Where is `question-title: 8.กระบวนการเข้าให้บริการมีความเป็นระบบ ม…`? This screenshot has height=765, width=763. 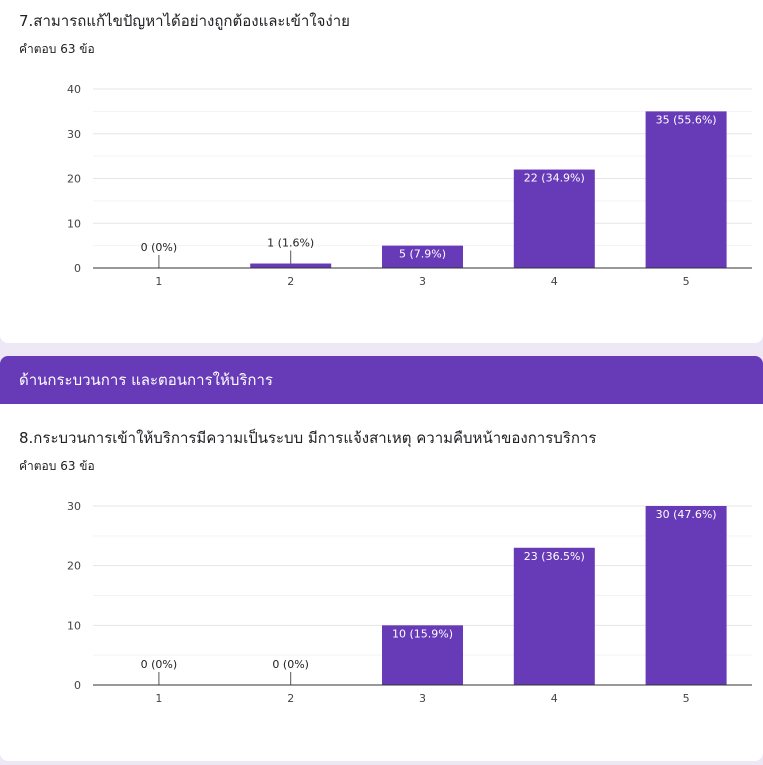 question-title: 8.กระบวนการเข้าให้บริการมีความเป็นระบบ ม… is located at coordinates (308, 438).